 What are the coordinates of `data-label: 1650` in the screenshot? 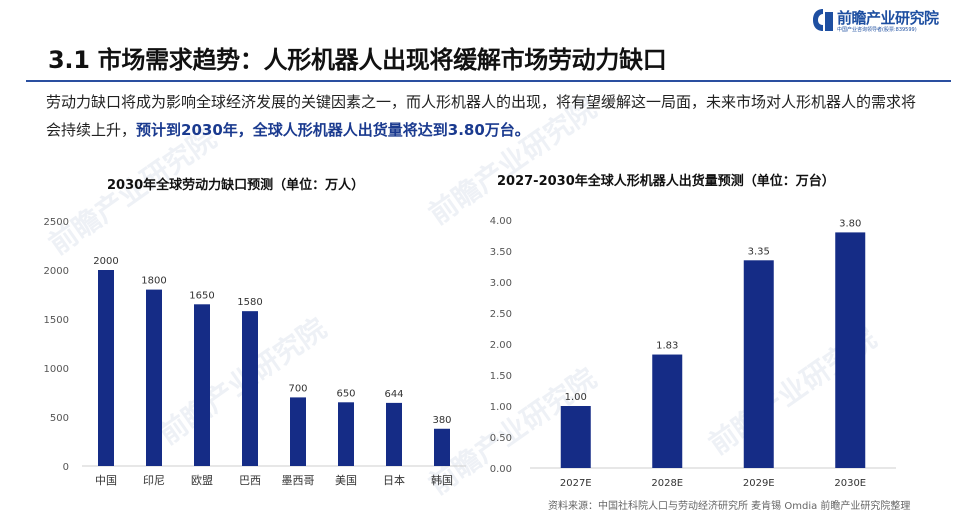 It's located at (201, 295).